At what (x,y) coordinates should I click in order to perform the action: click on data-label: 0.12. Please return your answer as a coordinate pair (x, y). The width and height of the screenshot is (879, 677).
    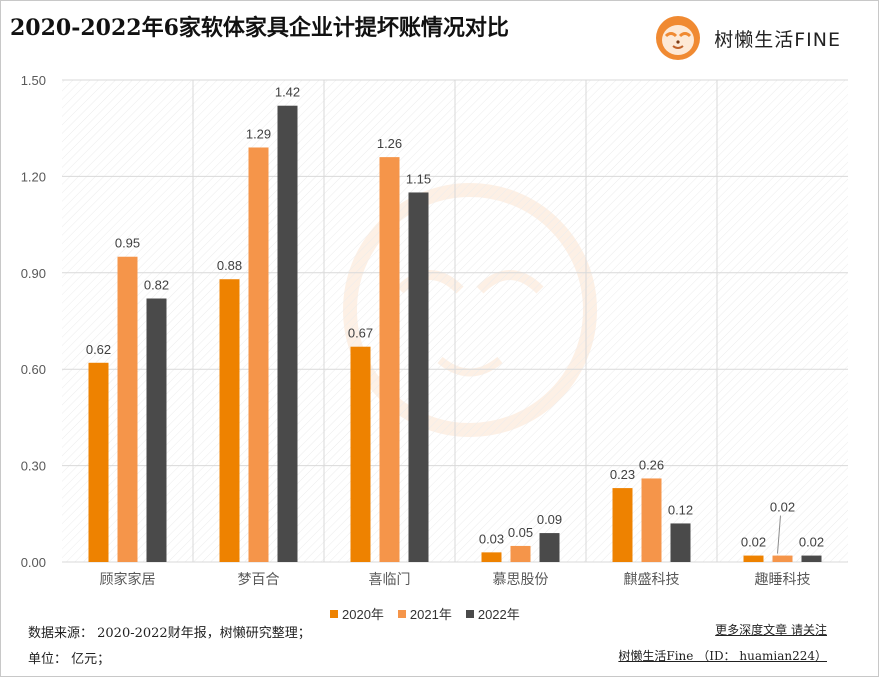
    Looking at the image, I should click on (680, 509).